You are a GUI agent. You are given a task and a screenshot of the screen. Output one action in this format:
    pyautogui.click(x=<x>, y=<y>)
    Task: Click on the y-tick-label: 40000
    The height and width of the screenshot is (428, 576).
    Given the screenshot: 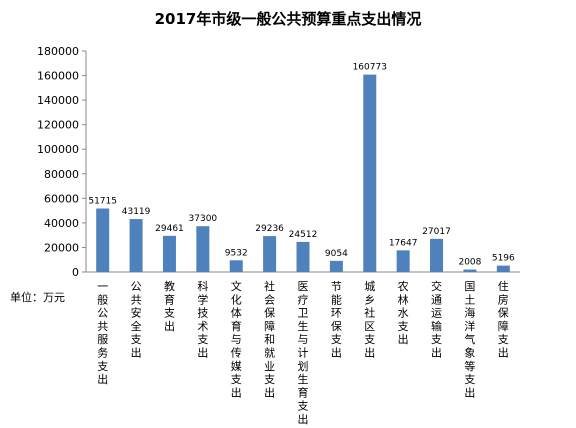 What is the action you would take?
    pyautogui.click(x=61, y=223)
    